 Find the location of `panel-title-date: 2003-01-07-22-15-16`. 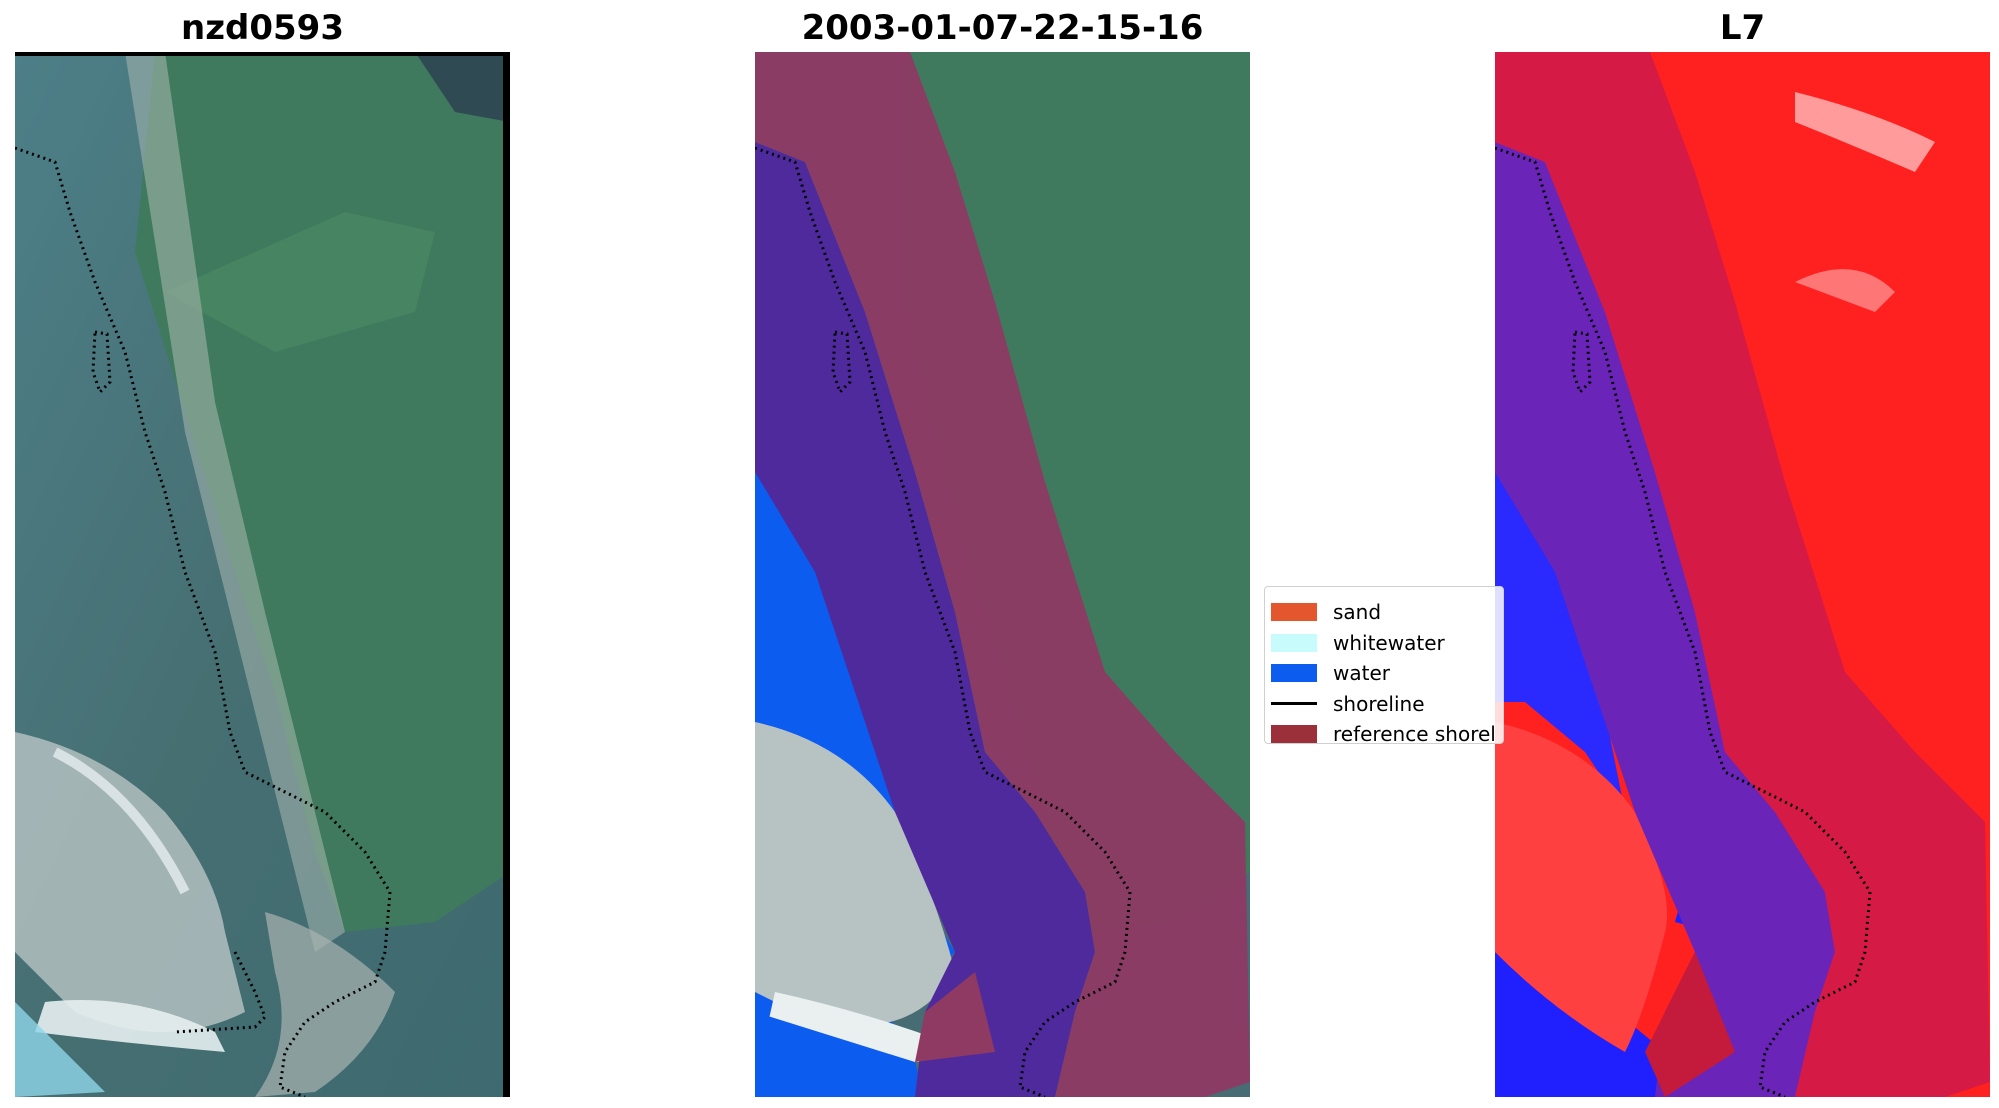

panel-title-date: 2003-01-07-22-15-16 is located at coordinates (1002, 28).